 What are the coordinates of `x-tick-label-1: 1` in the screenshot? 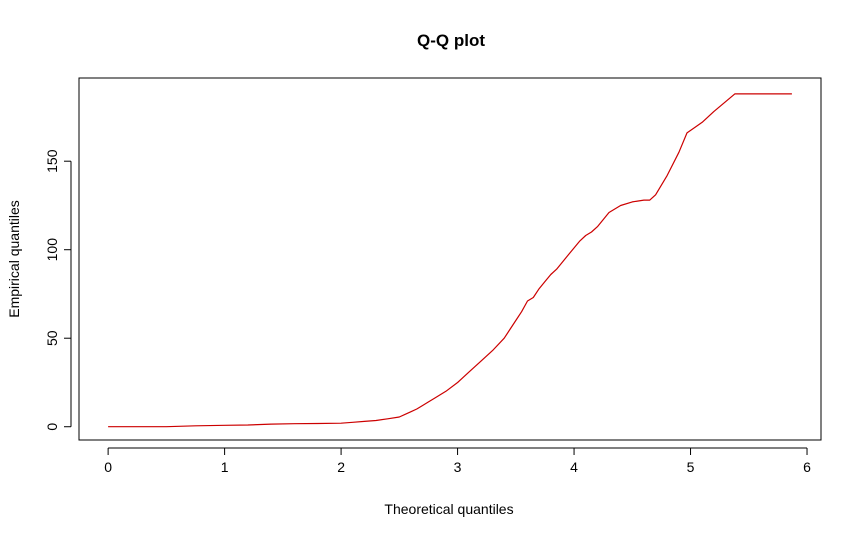 It's located at (225, 467).